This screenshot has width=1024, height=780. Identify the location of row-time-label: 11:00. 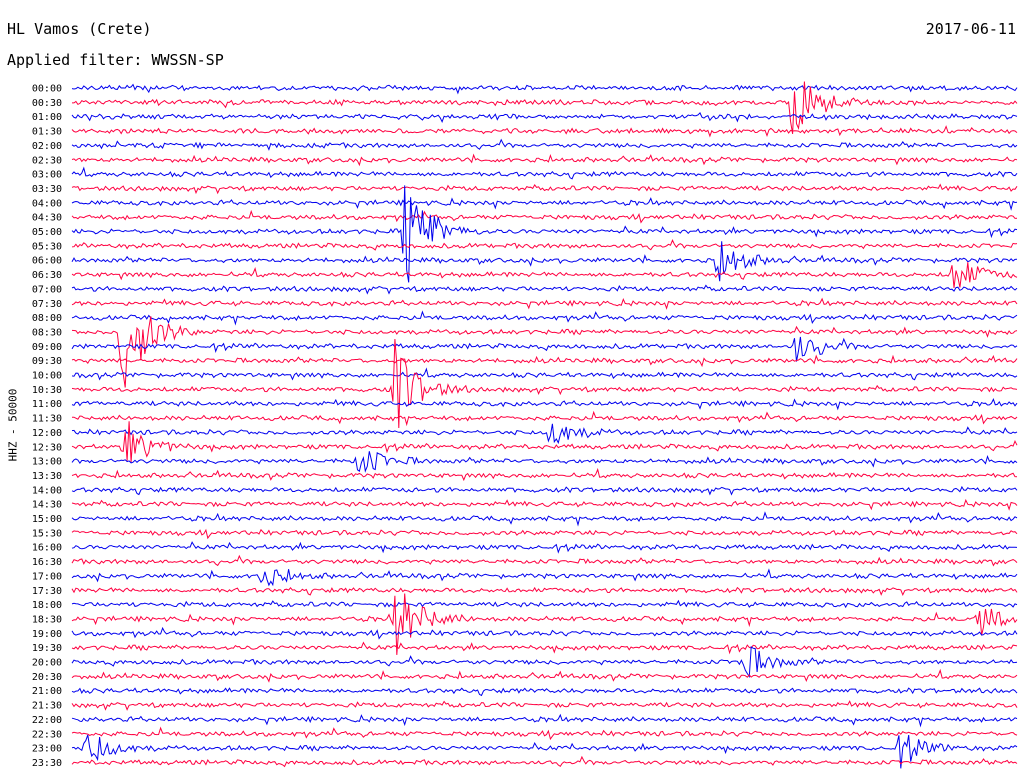
(47, 404).